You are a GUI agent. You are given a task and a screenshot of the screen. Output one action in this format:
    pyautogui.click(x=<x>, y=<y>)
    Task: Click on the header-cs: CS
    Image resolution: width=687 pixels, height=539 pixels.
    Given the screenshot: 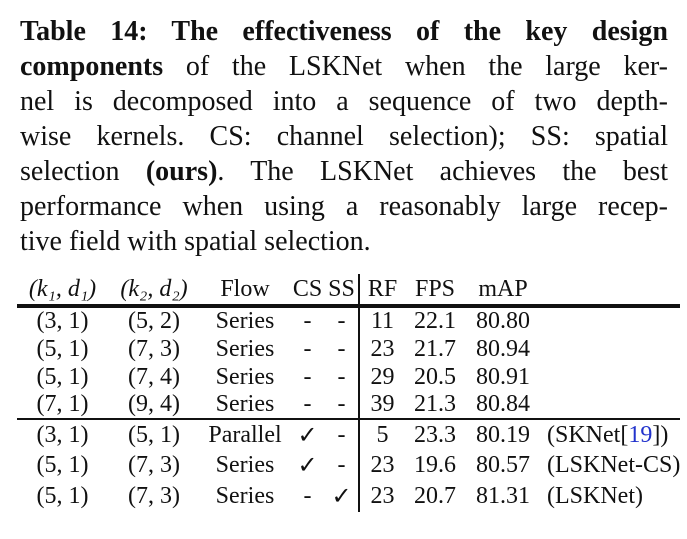 What is the action you would take?
    pyautogui.click(x=307, y=291)
    